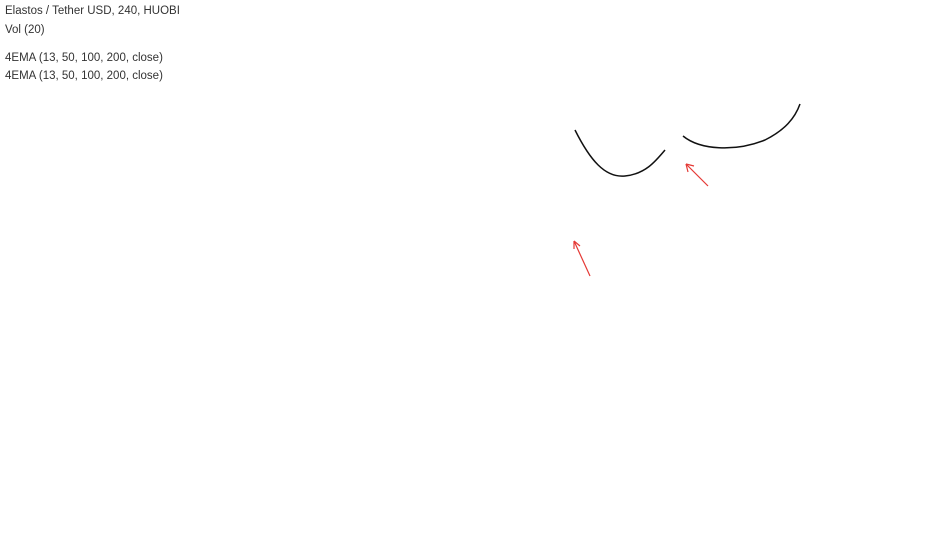  Describe the element at coordinates (92, 11) in the screenshot. I see `chart-title: Elastos / Tether USD, 240, HUOBI` at that location.